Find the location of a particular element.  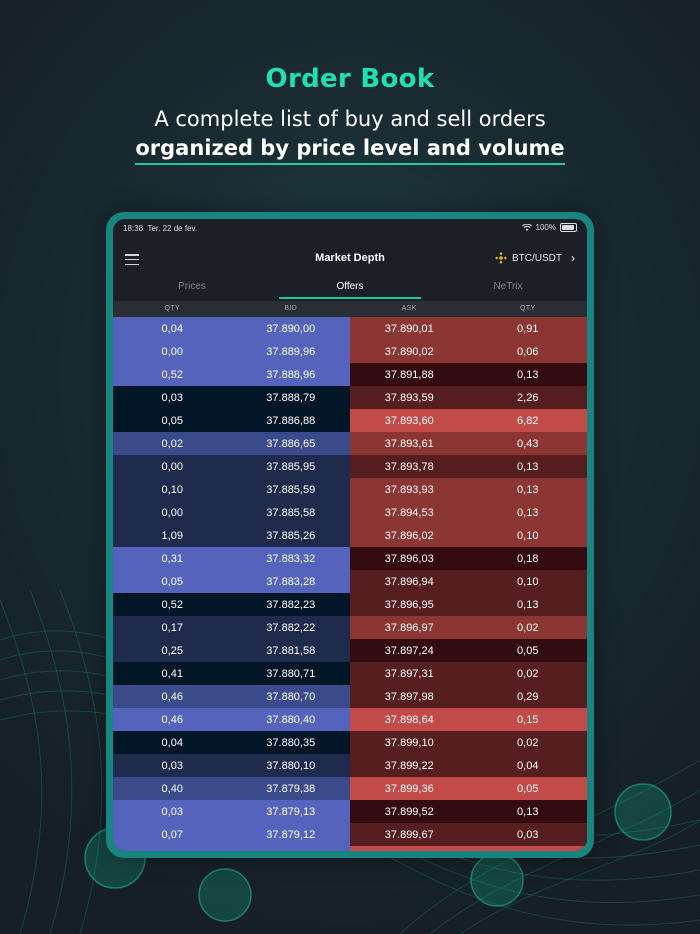

ask-qty-cell: 0,43 is located at coordinates (528, 443).